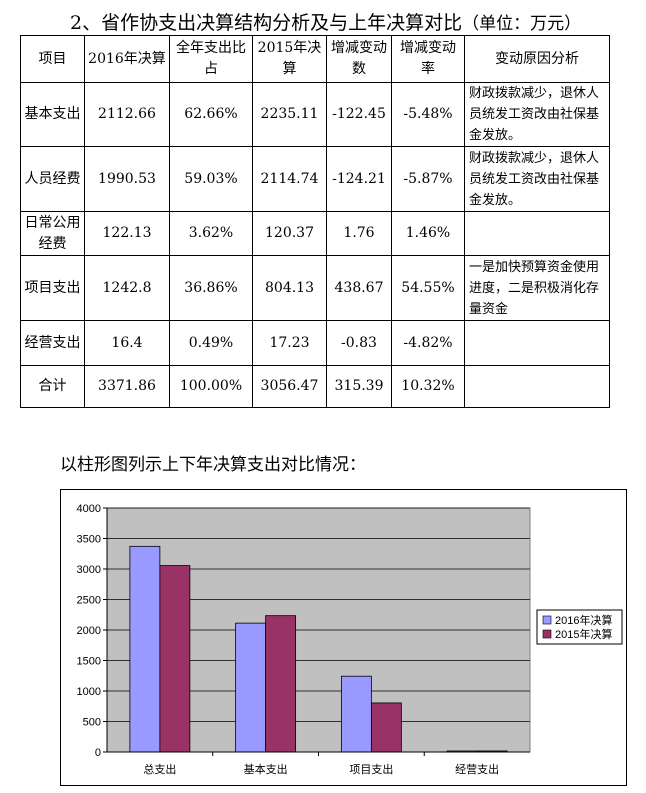 This screenshot has width=646, height=793. What do you see at coordinates (428, 233) in the screenshot?
I see `cell-rate: 1.46%` at bounding box center [428, 233].